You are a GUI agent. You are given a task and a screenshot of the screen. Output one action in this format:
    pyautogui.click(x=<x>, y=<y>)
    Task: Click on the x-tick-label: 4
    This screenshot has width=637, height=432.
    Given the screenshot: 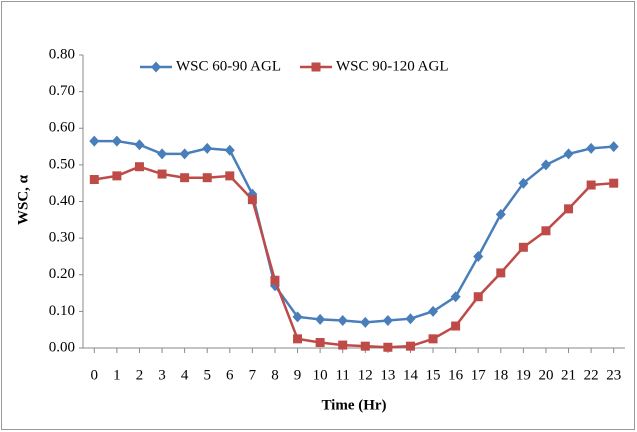 What is the action you would take?
    pyautogui.click(x=185, y=375)
    